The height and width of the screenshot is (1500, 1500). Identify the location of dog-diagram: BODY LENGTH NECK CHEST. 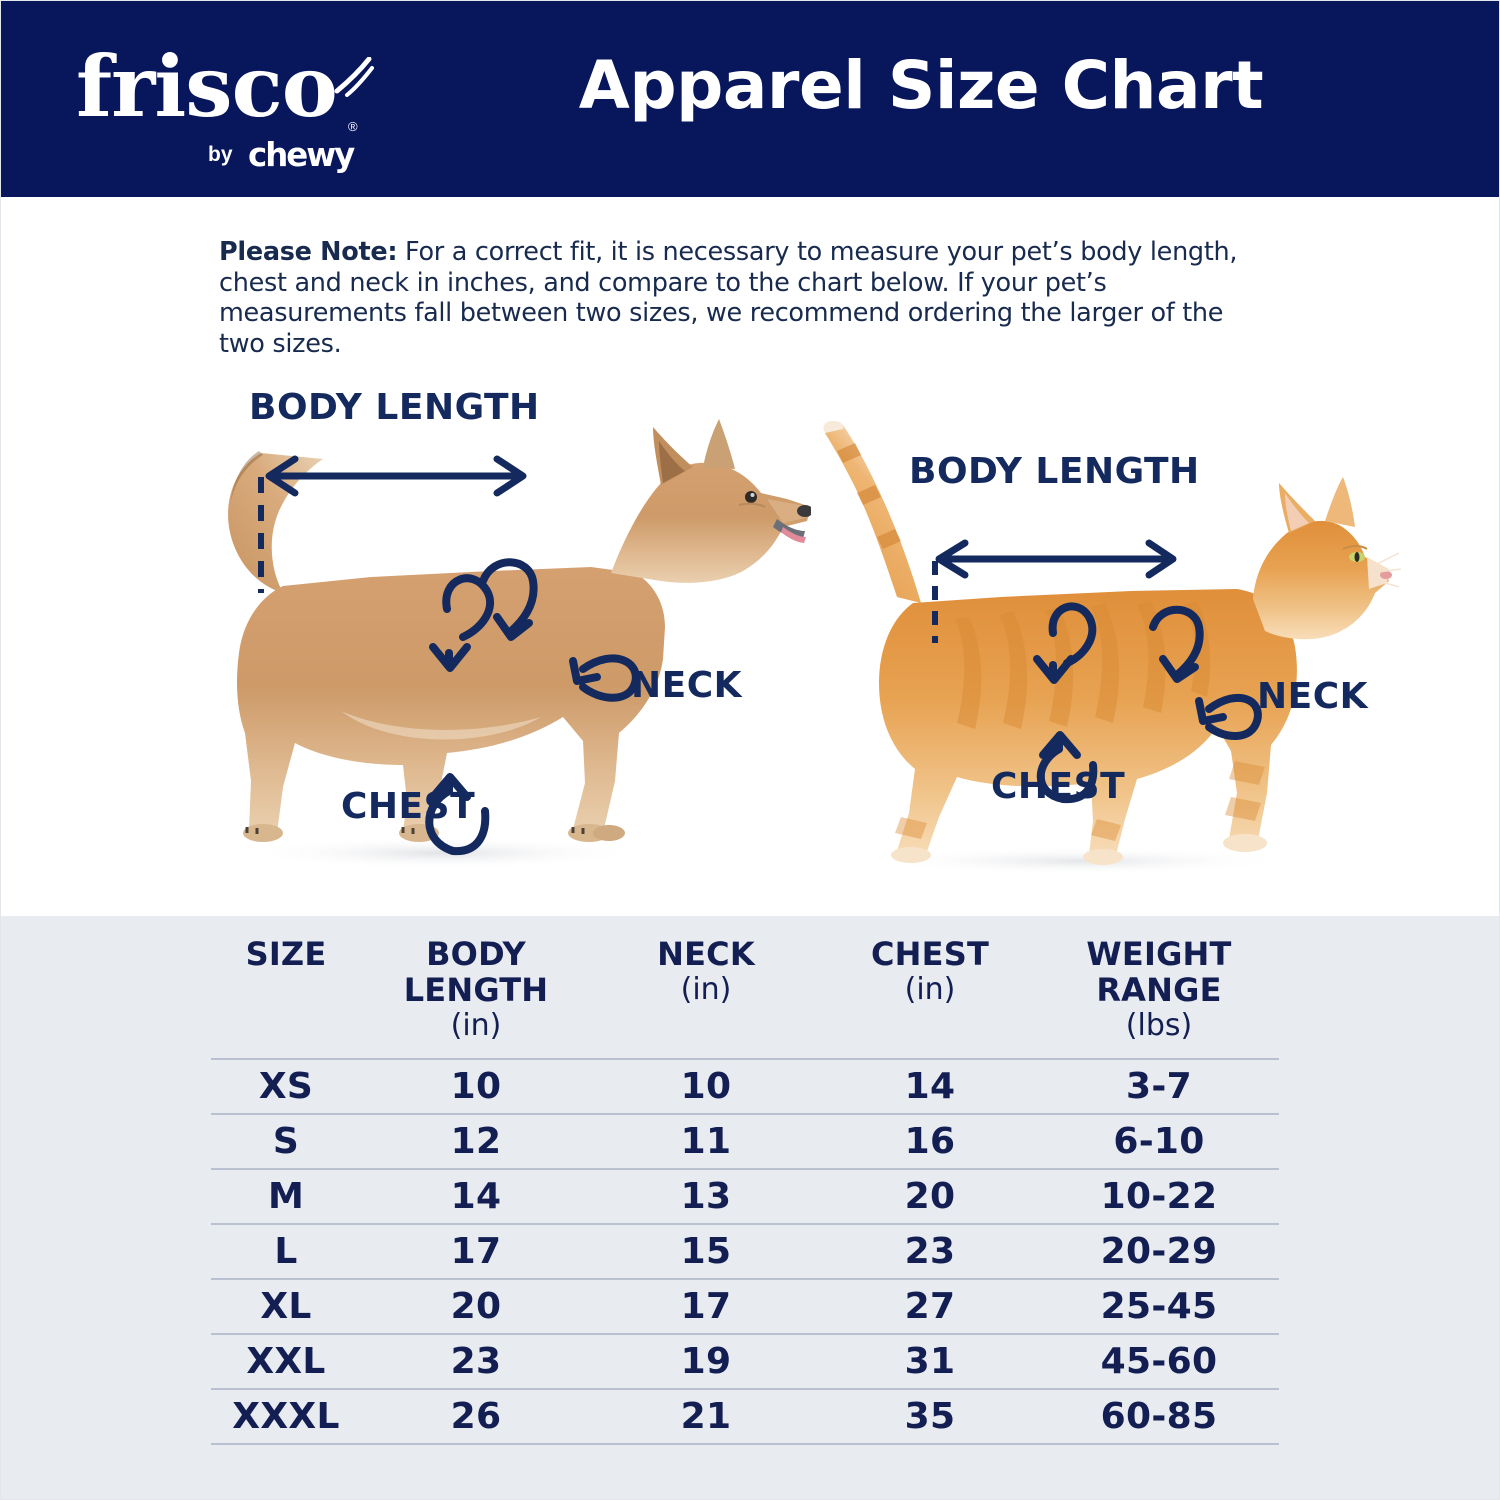
(501, 631).